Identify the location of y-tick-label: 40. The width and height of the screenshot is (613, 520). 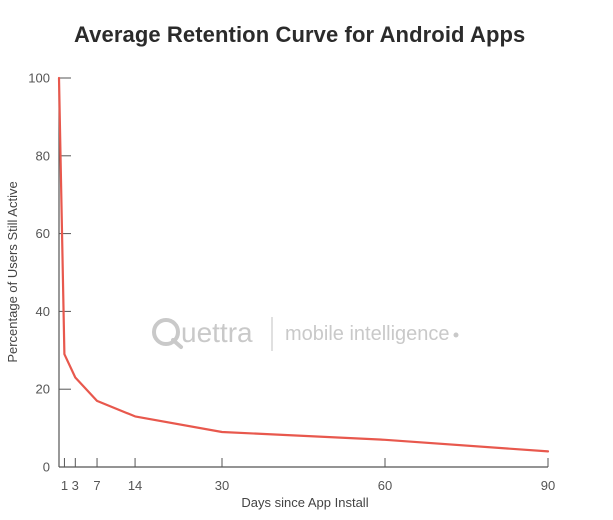
(43, 311).